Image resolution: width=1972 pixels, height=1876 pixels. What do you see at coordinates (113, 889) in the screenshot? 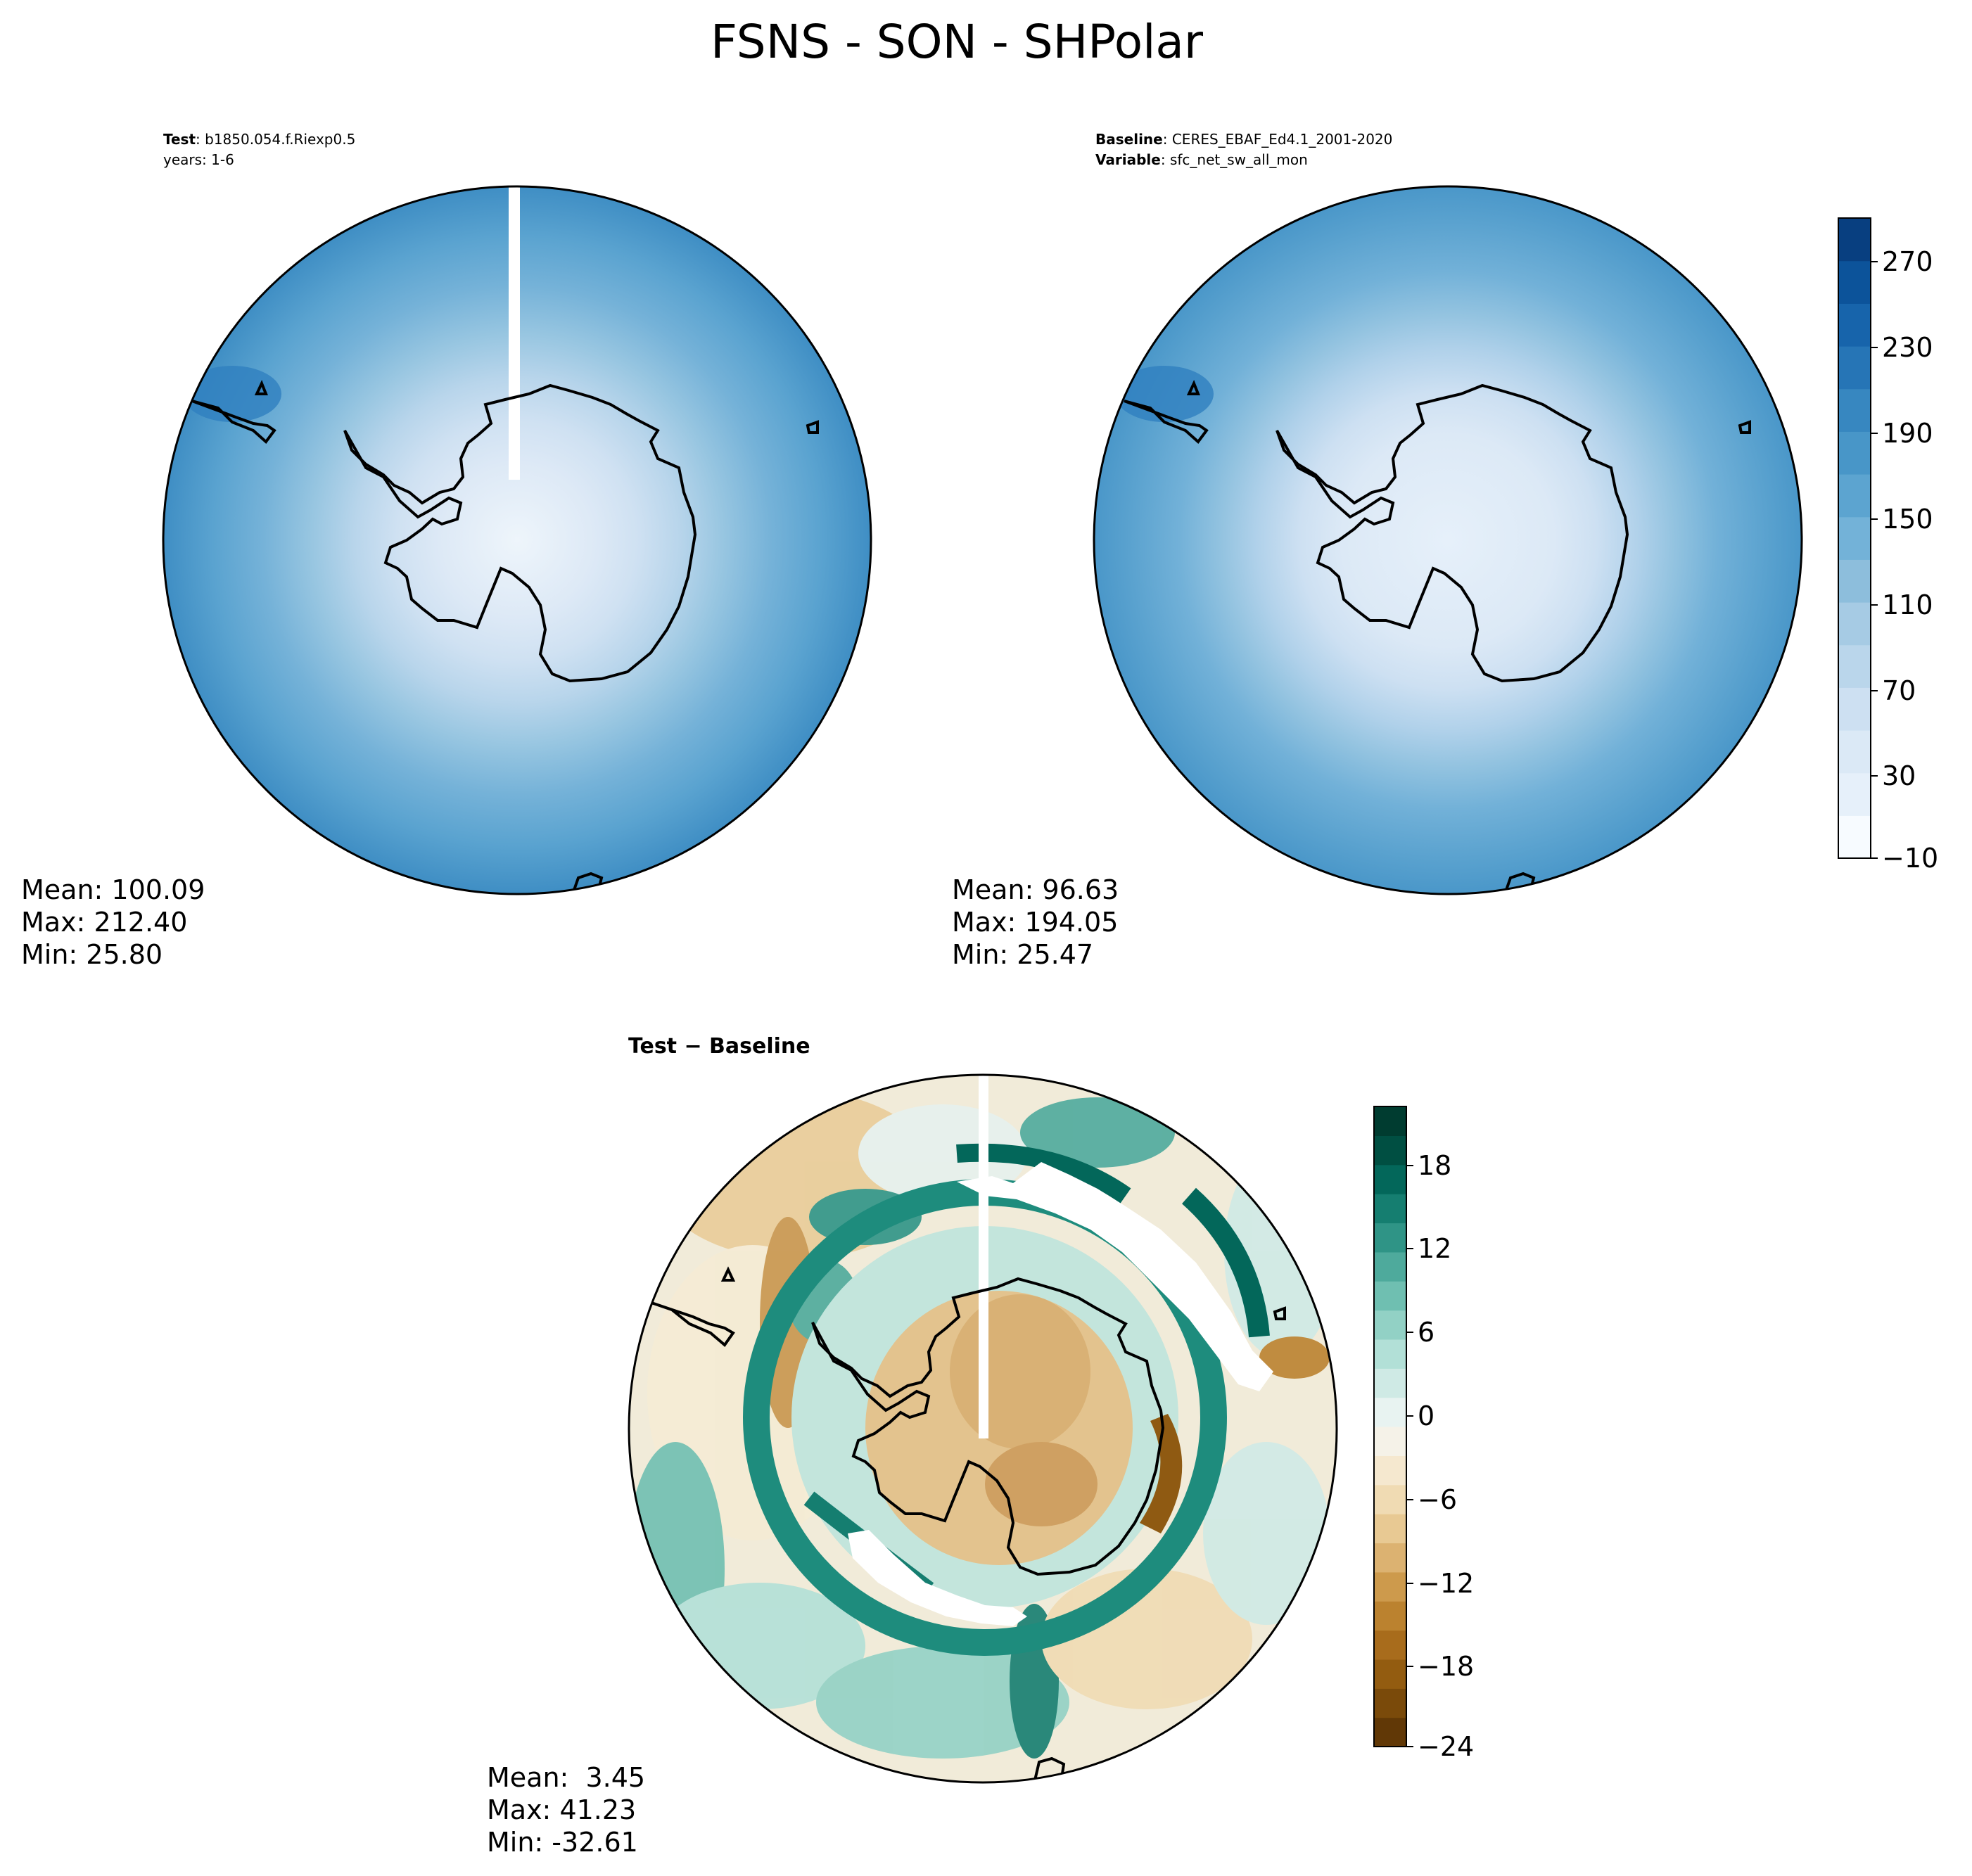
I see `test-mean: Mean: 100.09` at bounding box center [113, 889].